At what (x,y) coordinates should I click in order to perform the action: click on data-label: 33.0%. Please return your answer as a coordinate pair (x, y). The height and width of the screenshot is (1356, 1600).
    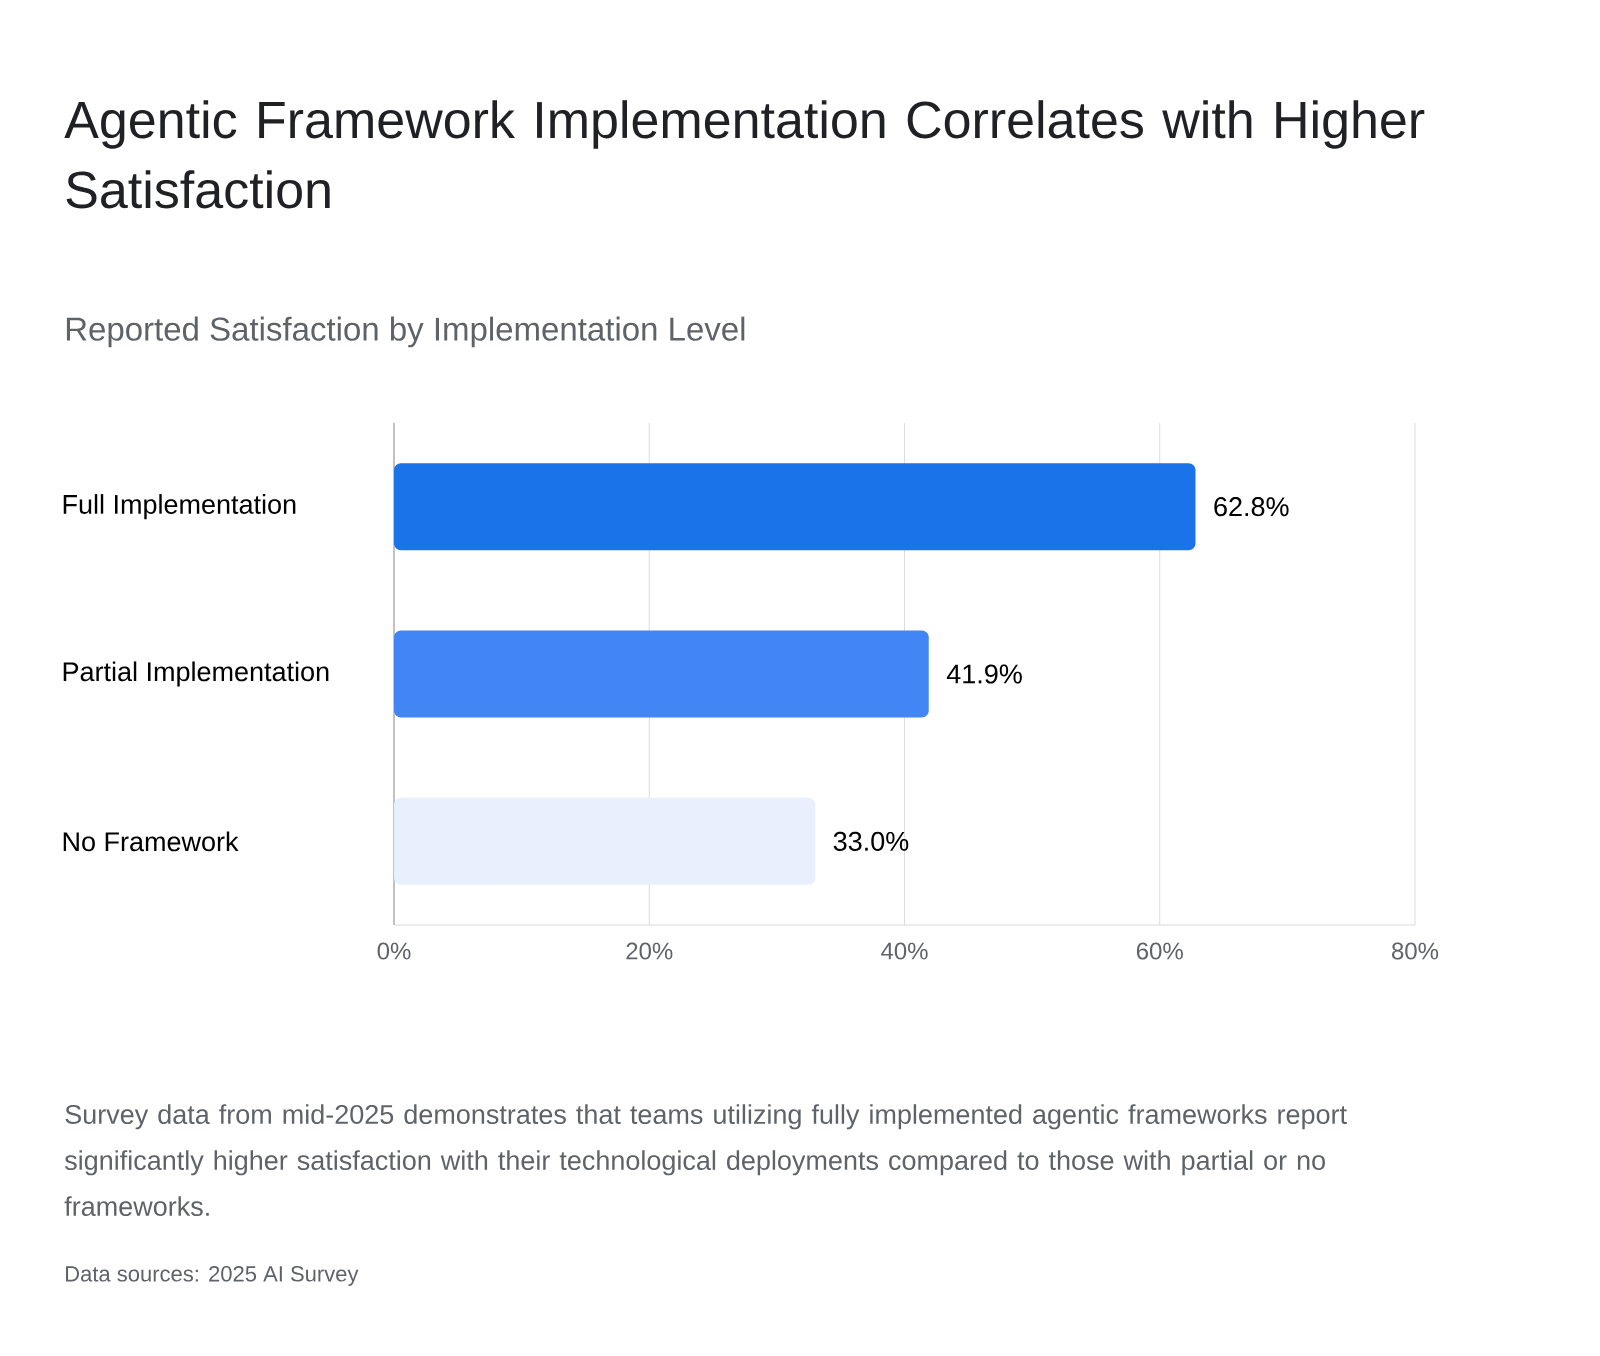
    Looking at the image, I should click on (871, 841).